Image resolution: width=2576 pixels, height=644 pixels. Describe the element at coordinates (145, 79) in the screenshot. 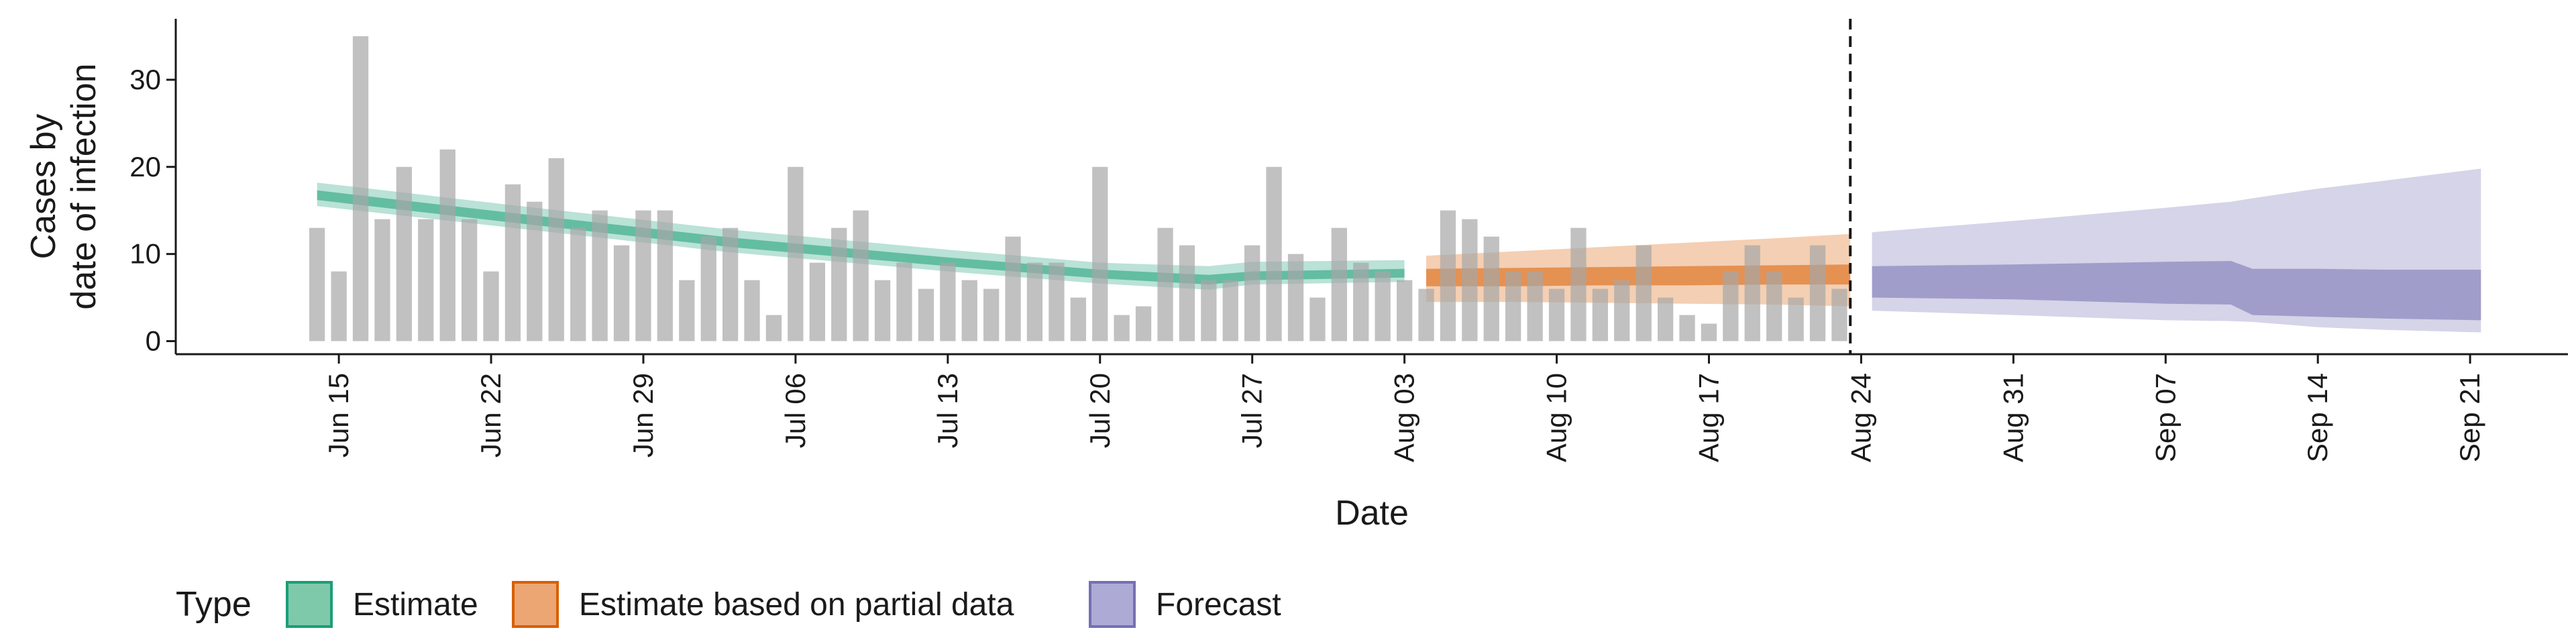

I see `y-tick-label: 30` at that location.